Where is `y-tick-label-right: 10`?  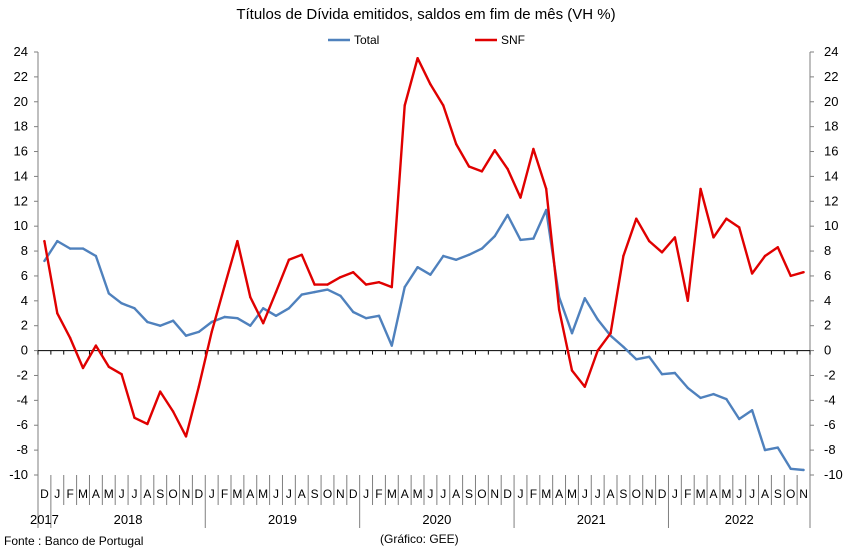
y-tick-label-right: 10 is located at coordinates (831, 225).